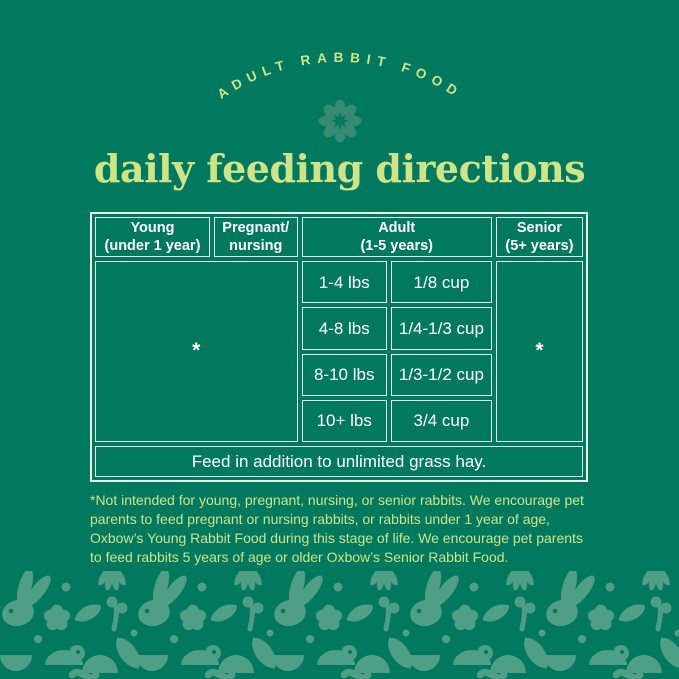 The height and width of the screenshot is (679, 679). What do you see at coordinates (344, 282) in the screenshot?
I see `adult-weight-cell-0: 1-4 lbs` at bounding box center [344, 282].